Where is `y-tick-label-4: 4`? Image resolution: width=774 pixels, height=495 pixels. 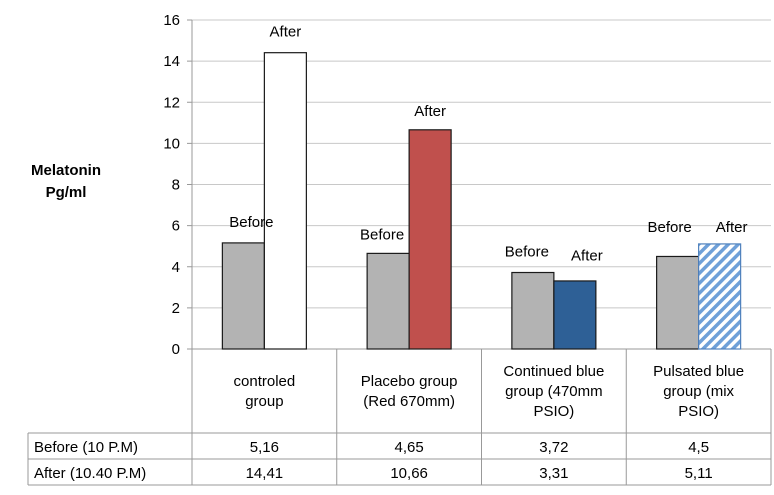
y-tick-label-4: 4 is located at coordinates (176, 267).